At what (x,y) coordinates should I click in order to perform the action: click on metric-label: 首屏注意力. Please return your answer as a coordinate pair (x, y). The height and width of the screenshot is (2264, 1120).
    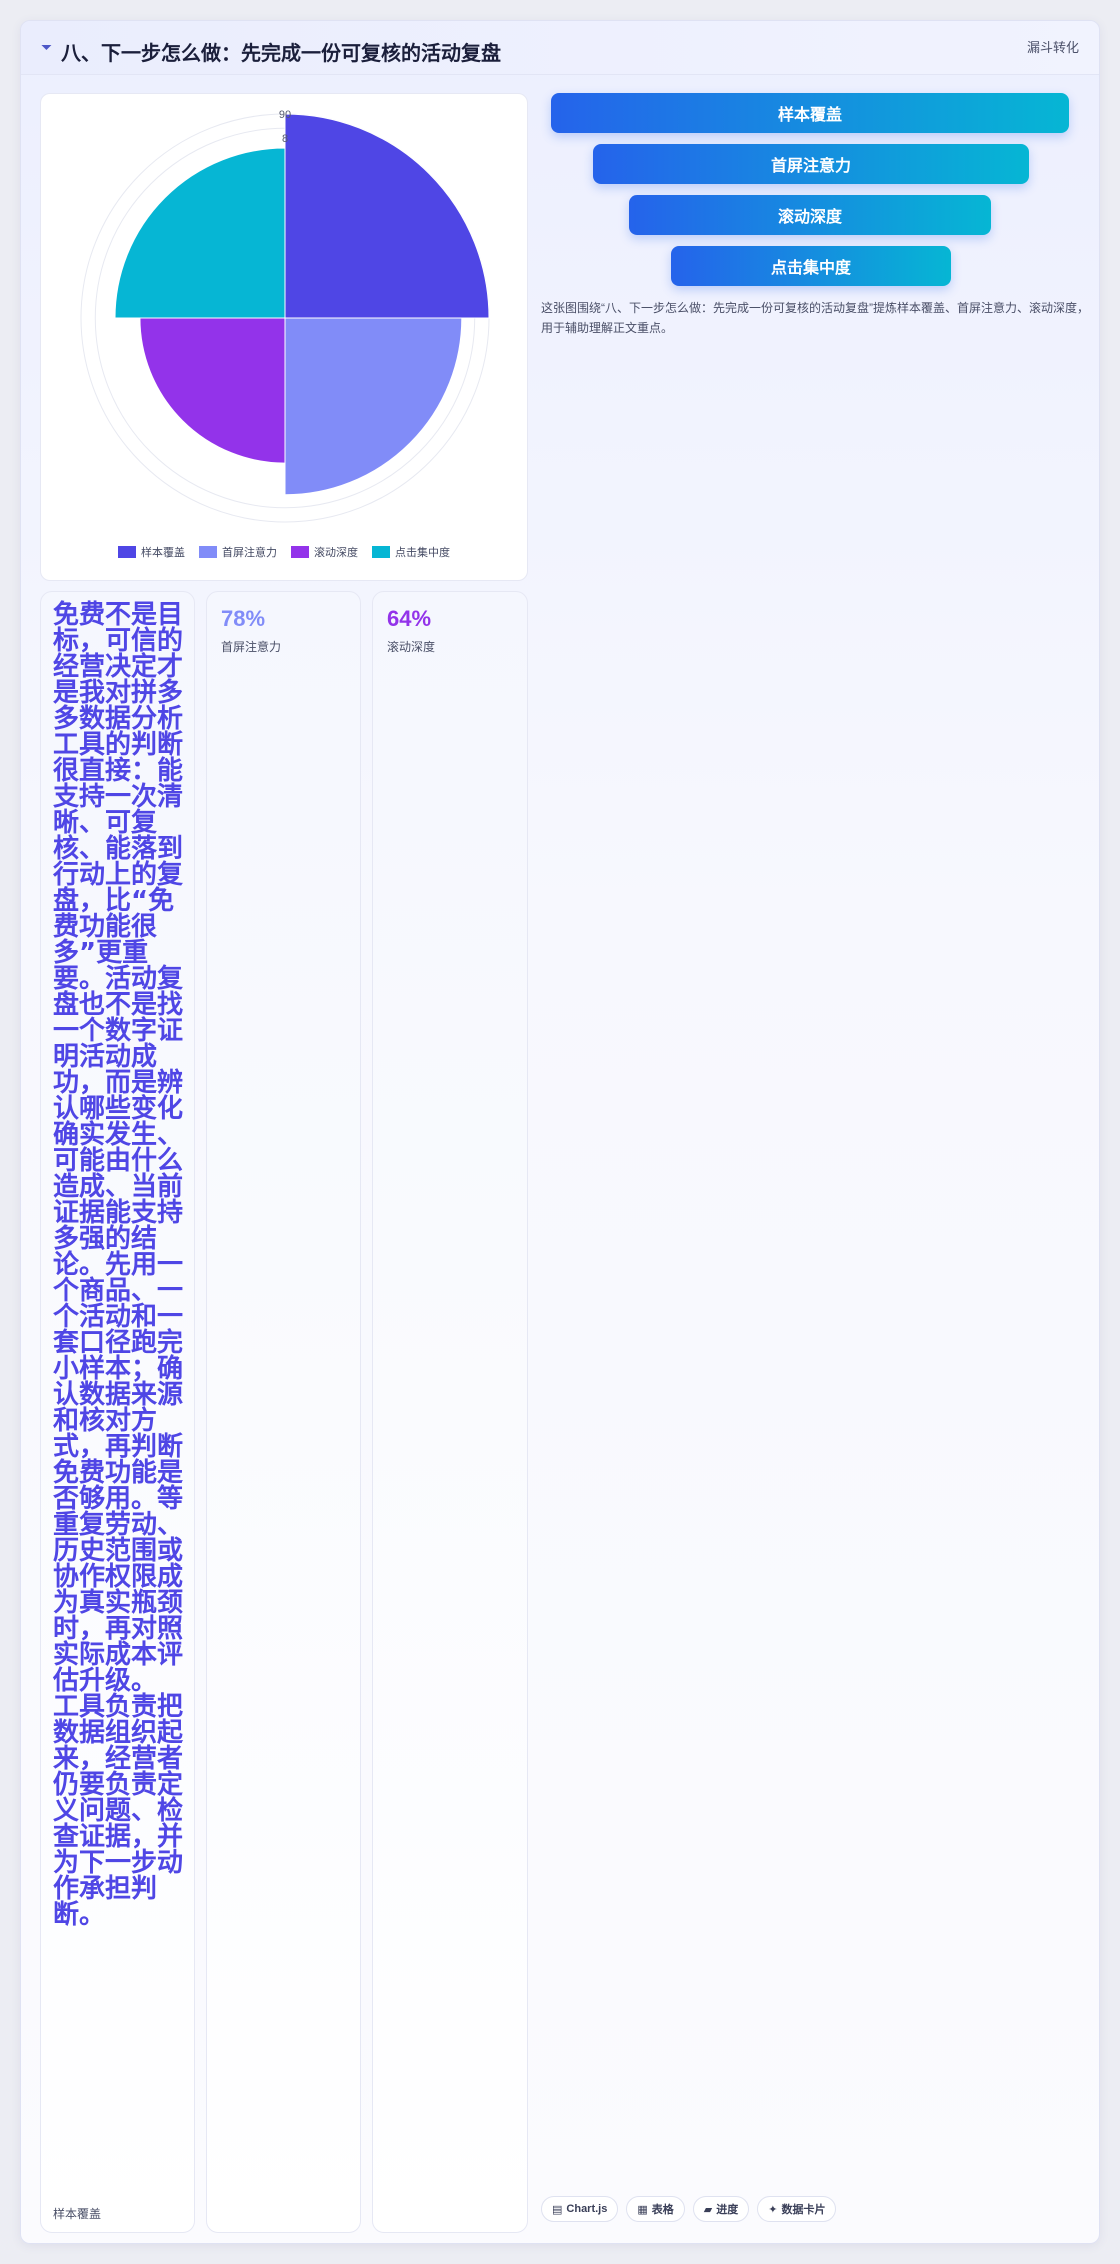
    Looking at the image, I should click on (251, 647).